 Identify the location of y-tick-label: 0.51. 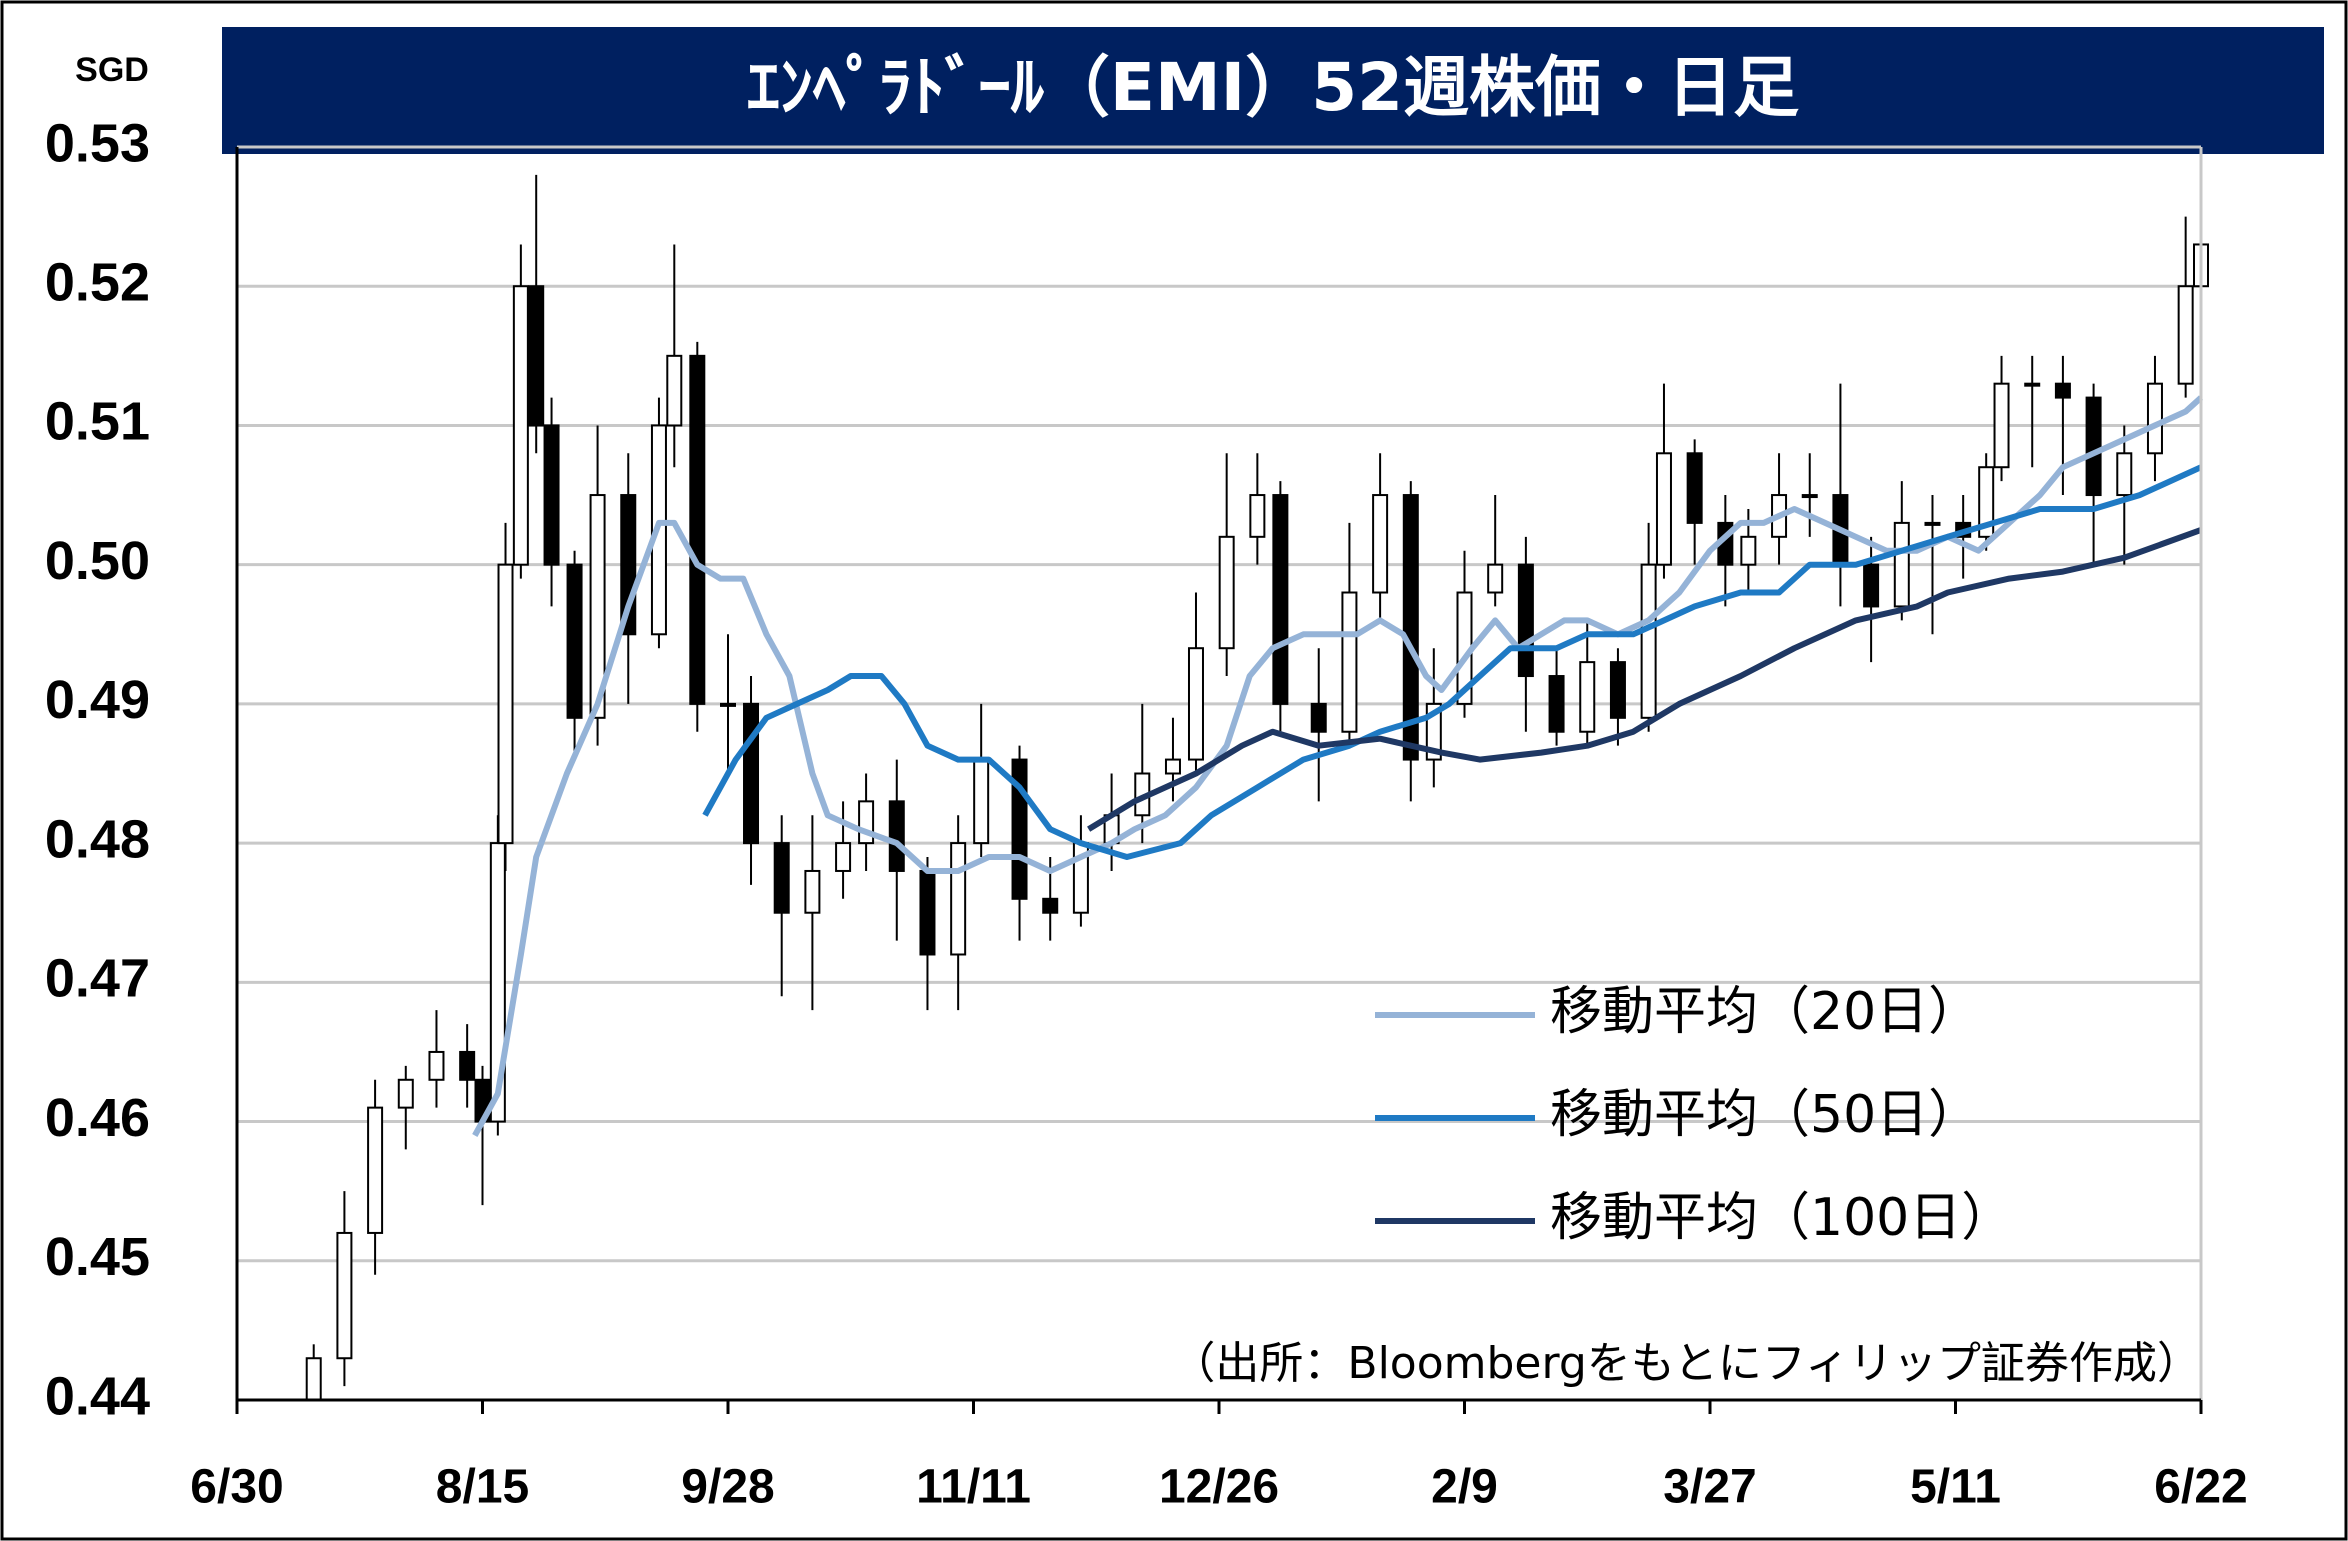
(97, 422).